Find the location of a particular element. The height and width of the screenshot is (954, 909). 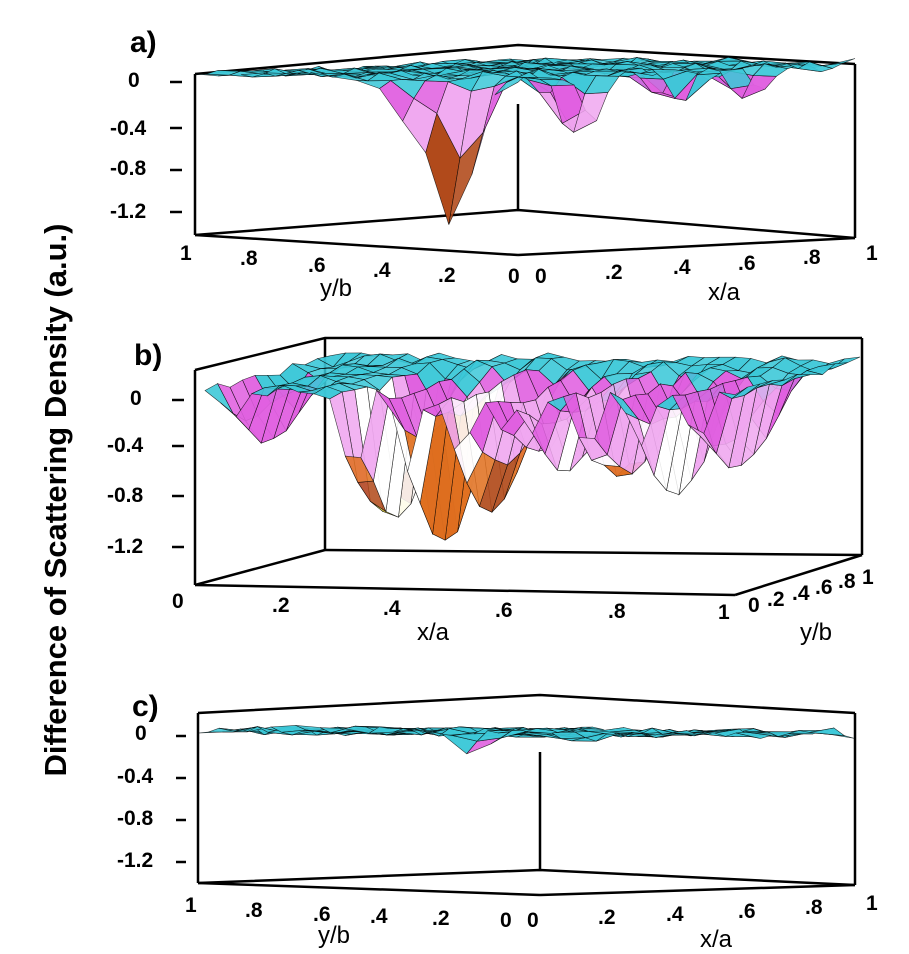

panel-c-z-ticks: 0 -0.4 -0.8 -1.2 is located at coordinates (151, 797).